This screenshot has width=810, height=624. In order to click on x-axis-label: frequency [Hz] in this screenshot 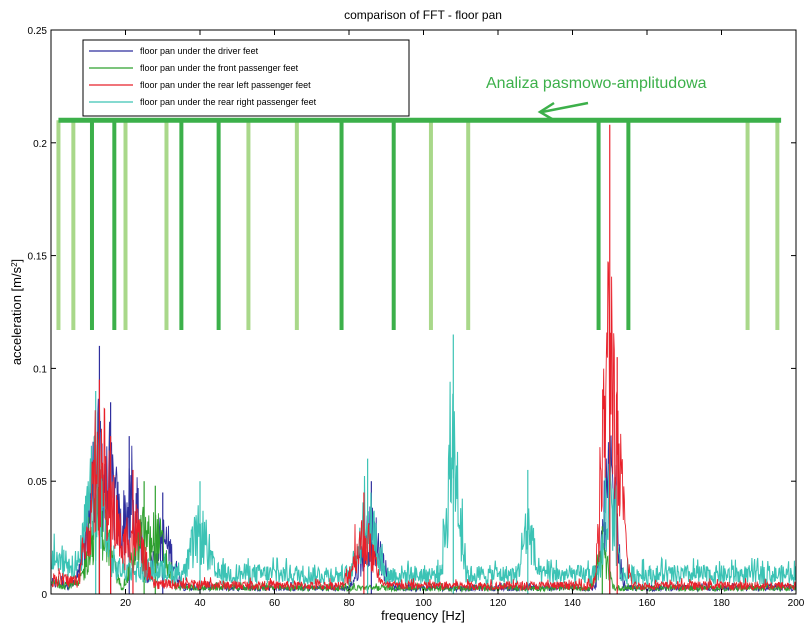, I will do `click(423, 615)`.